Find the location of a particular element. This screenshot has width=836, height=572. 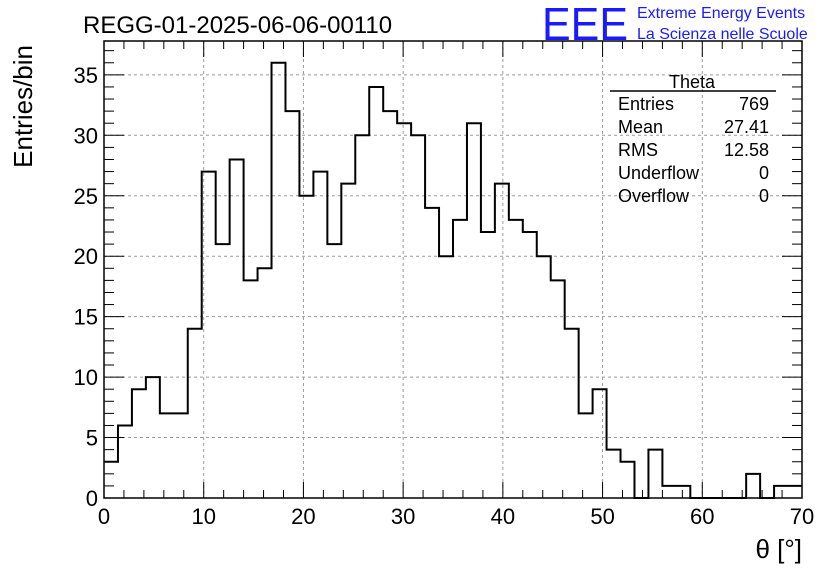

y-axis-label: Entries/bin is located at coordinates (23, 106).